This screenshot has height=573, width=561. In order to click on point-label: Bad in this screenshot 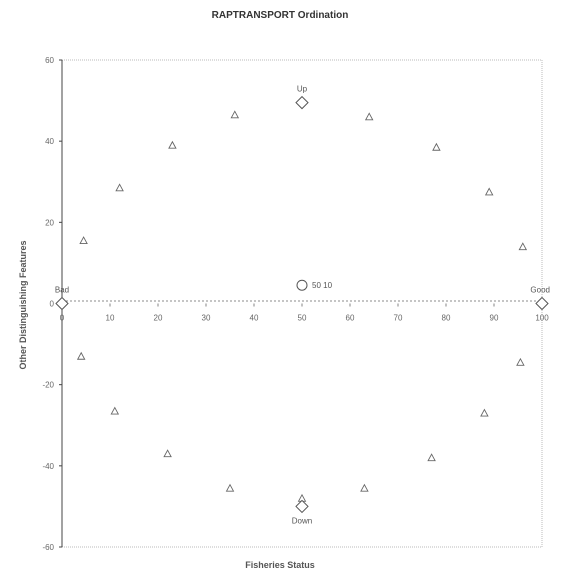, I will do `click(62, 290)`.